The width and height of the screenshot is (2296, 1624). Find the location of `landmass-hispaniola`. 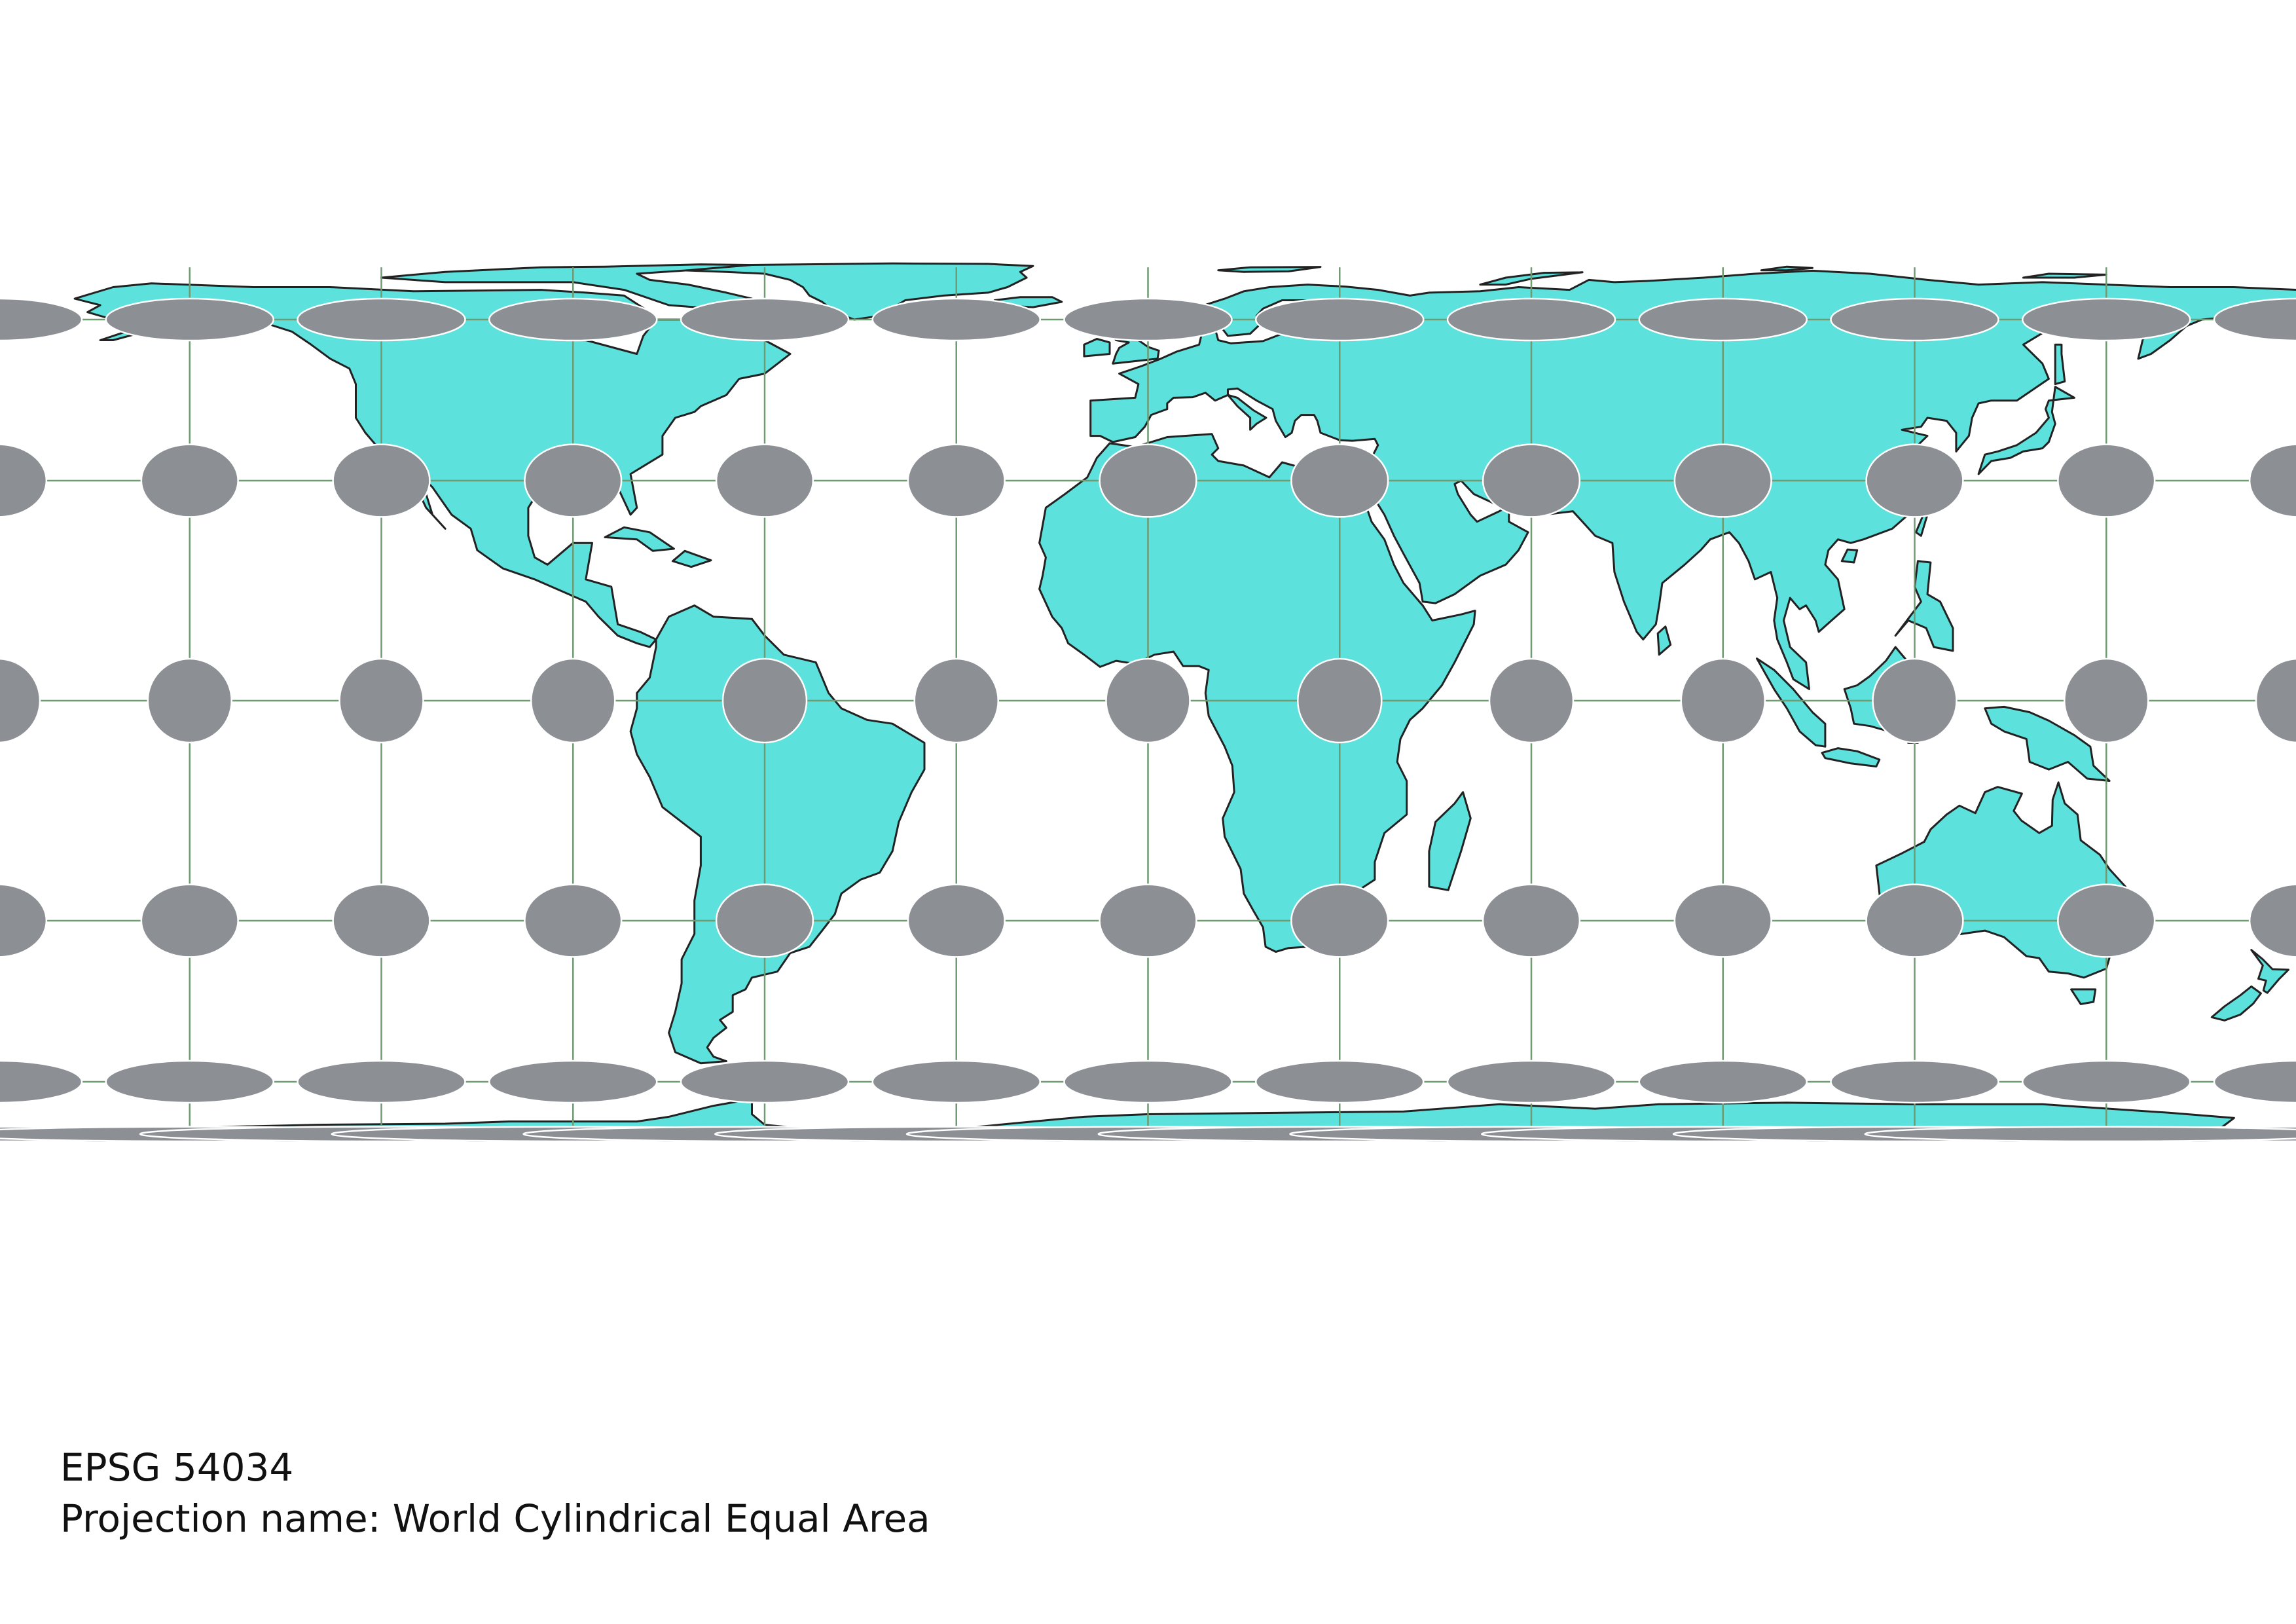

landmass-hispaniola is located at coordinates (692, 558).